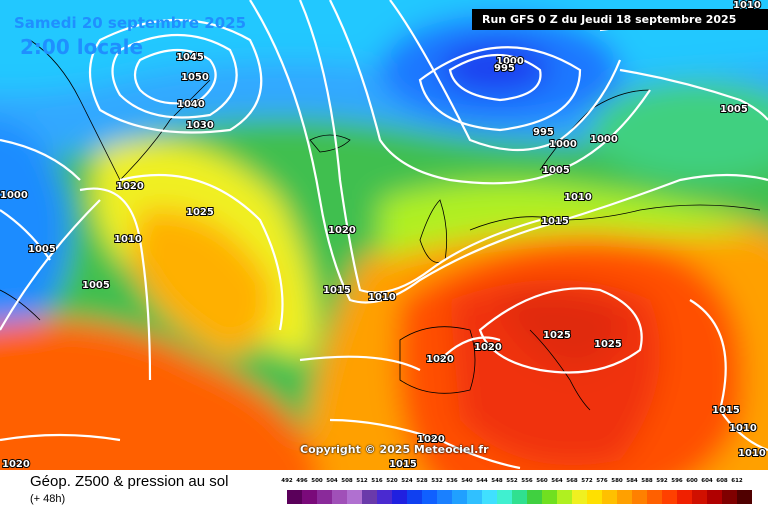 This screenshot has height=512, width=768. Describe the element at coordinates (677, 481) in the screenshot. I see `legend-tick-label: 596` at that location.